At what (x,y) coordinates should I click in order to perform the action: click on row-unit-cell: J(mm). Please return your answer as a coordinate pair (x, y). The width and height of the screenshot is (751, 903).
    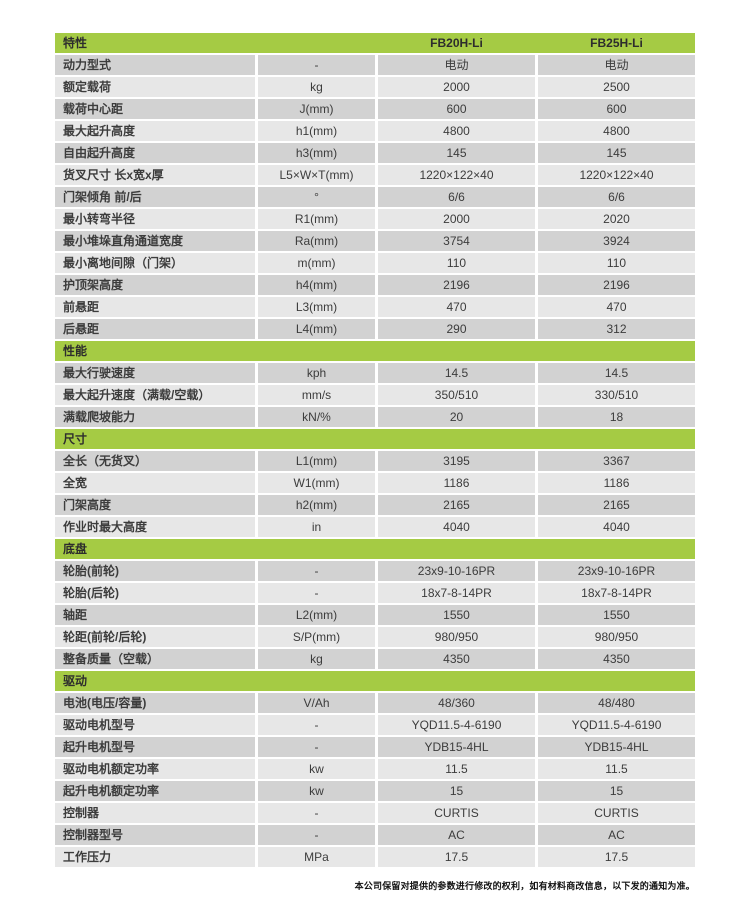
    Looking at the image, I should click on (316, 109).